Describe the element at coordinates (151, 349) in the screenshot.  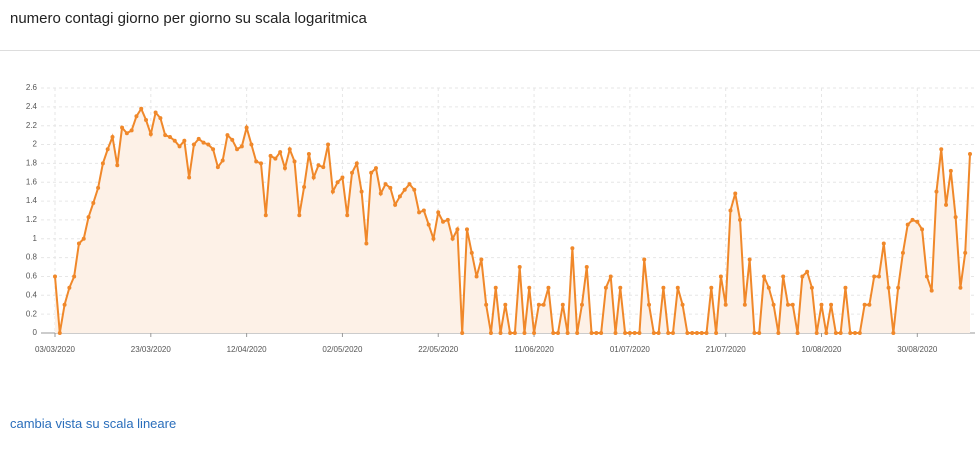
I see `x-tick-label: 23/03/2020` at that location.